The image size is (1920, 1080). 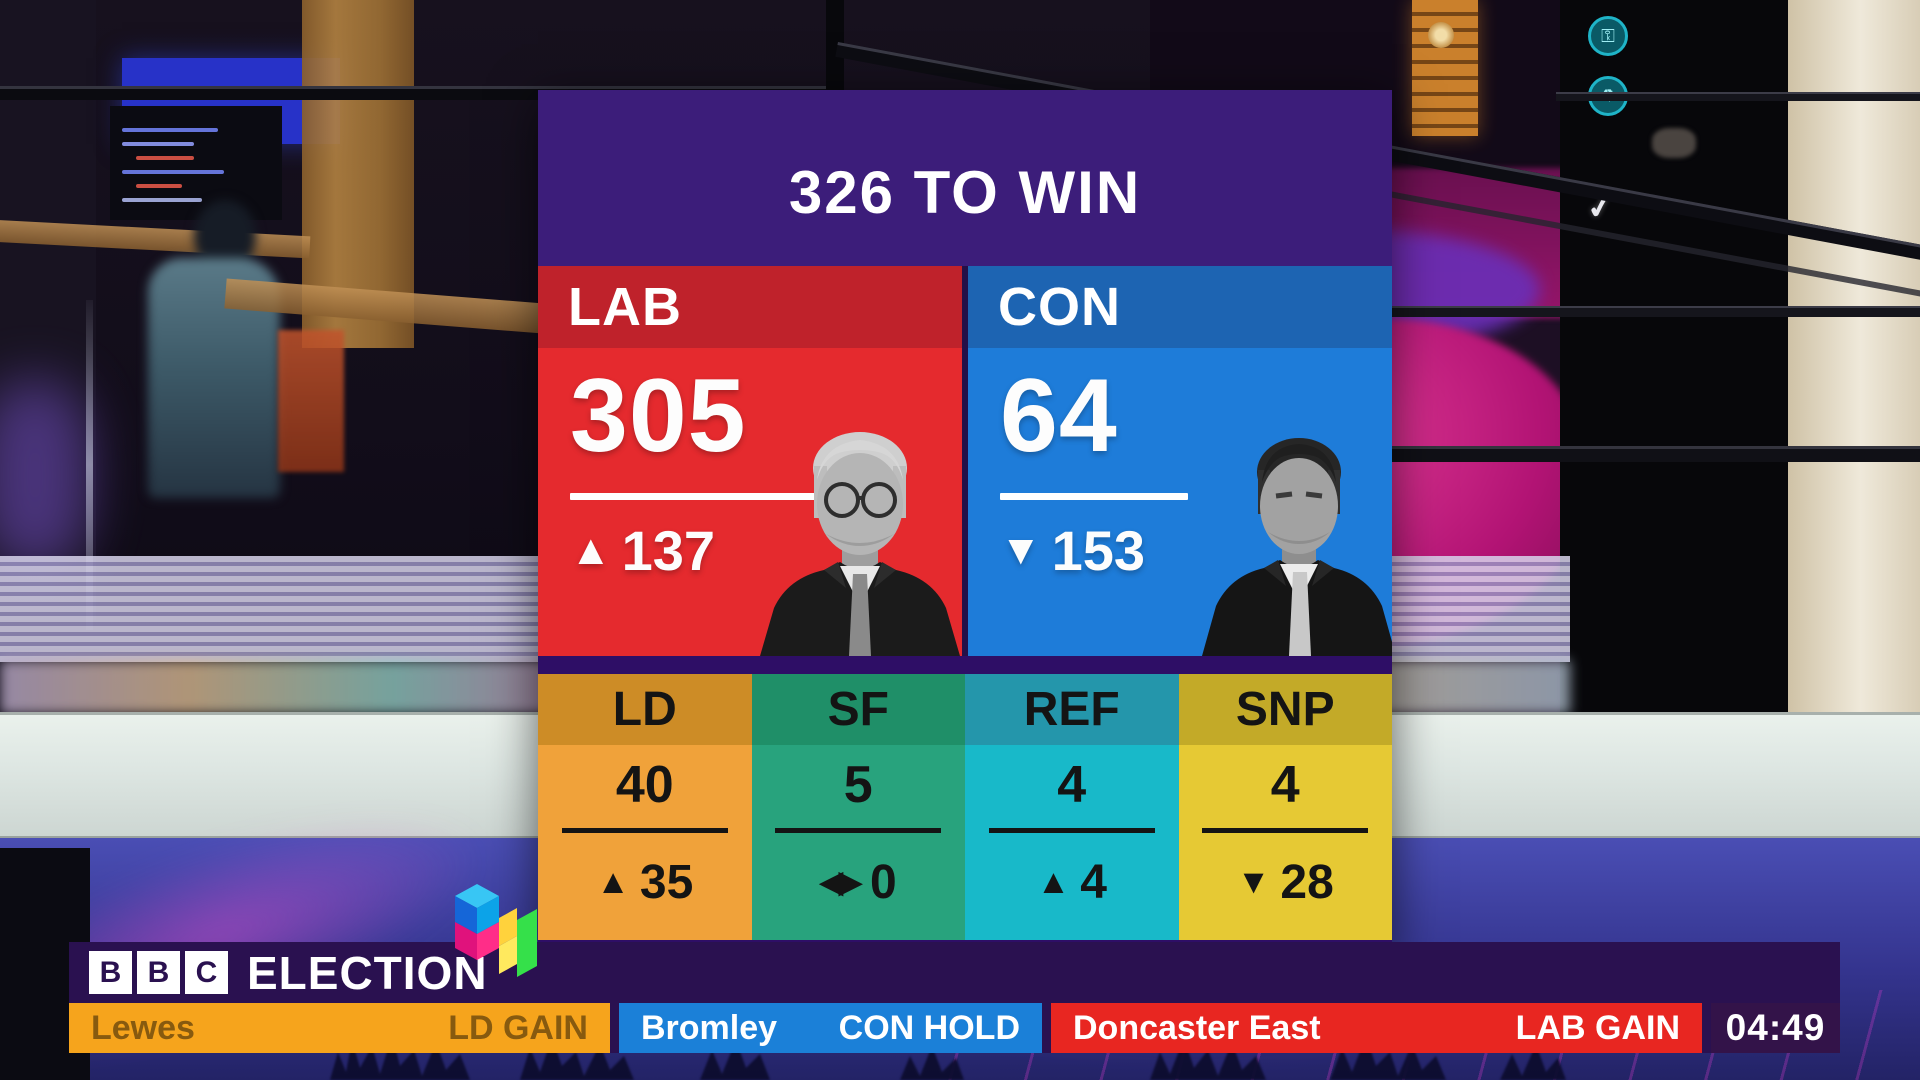 I want to click on snp-code-label: SNP, so click(x=1285, y=709).